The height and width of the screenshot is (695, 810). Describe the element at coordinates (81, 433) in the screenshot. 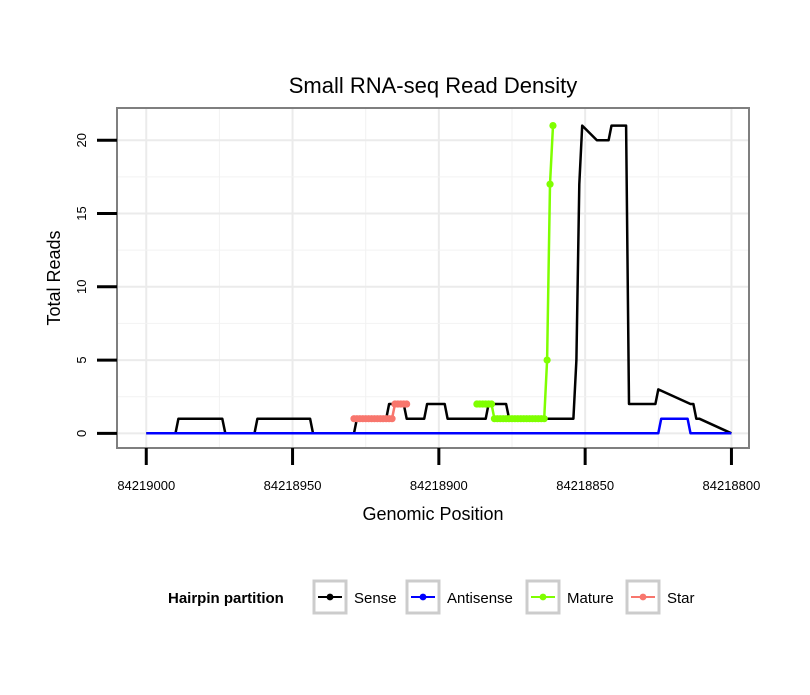

I see `y-tick-label: 0` at that location.